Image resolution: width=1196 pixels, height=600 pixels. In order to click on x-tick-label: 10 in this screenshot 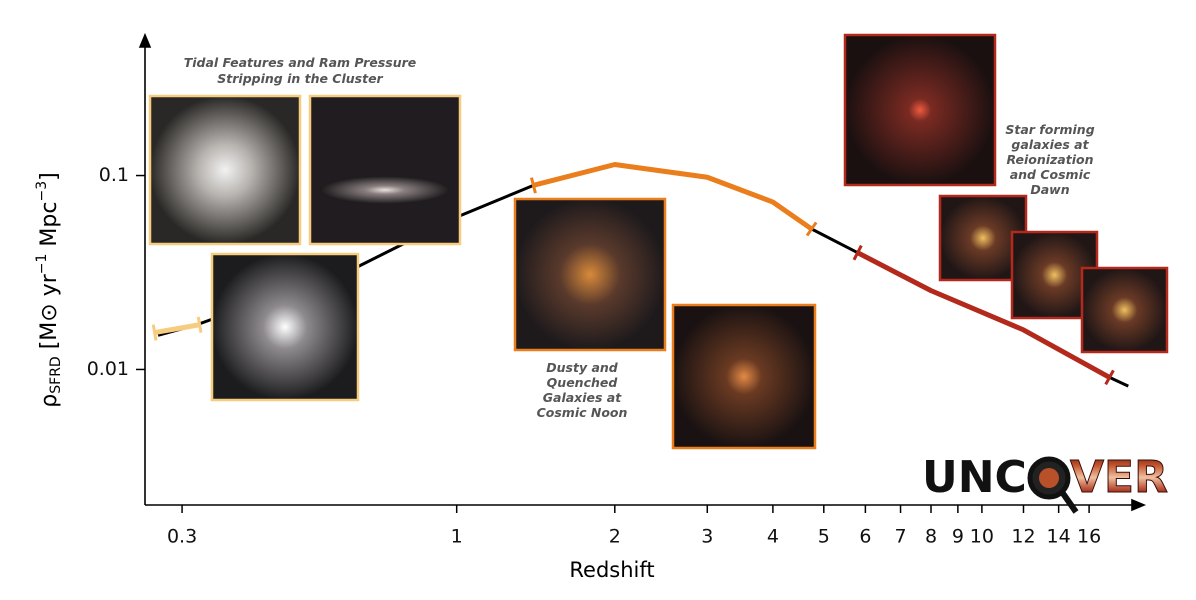, I will do `click(982, 537)`.